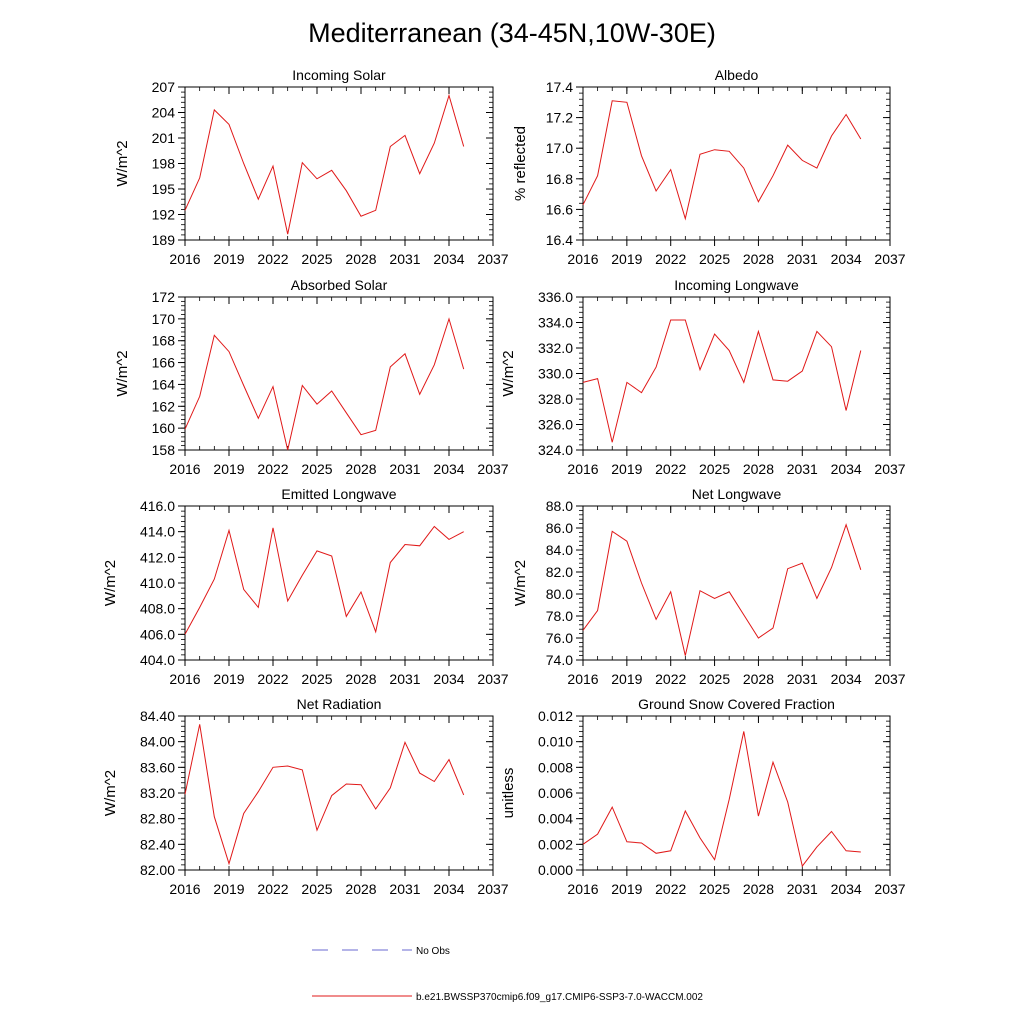  I want to click on y-tick-label: 414.0, so click(157, 532).